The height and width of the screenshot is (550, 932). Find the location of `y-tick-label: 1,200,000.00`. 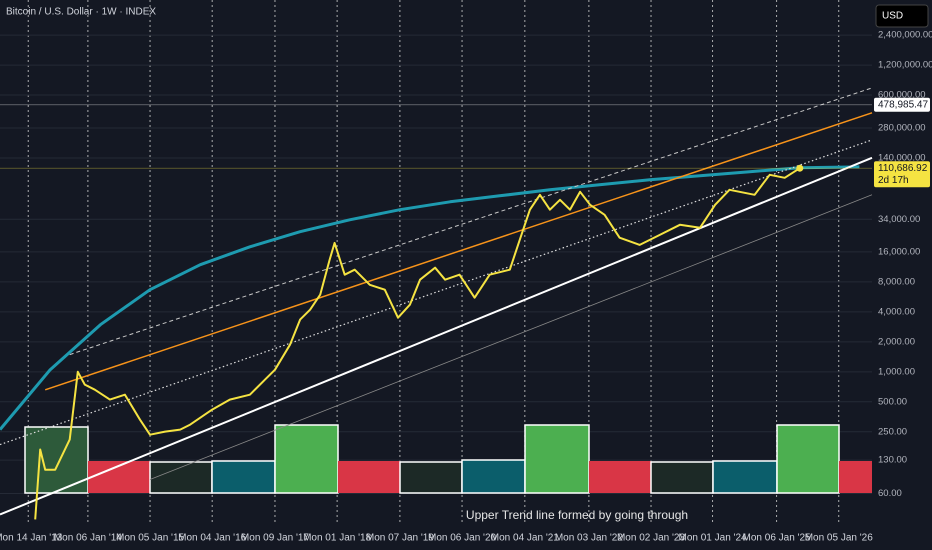

y-tick-label: 1,200,000.00 is located at coordinates (905, 65).